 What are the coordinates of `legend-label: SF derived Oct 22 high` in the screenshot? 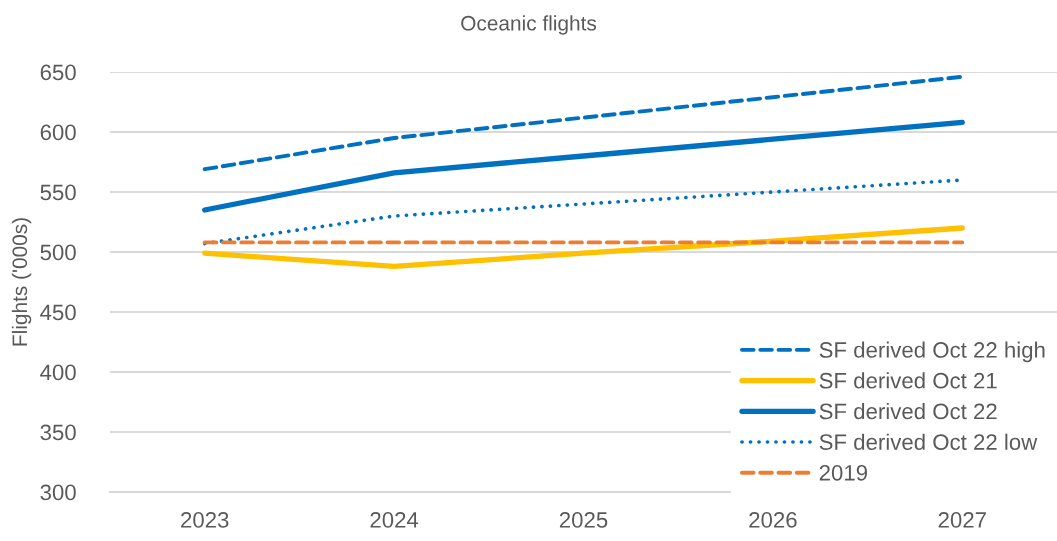 It's located at (932, 352).